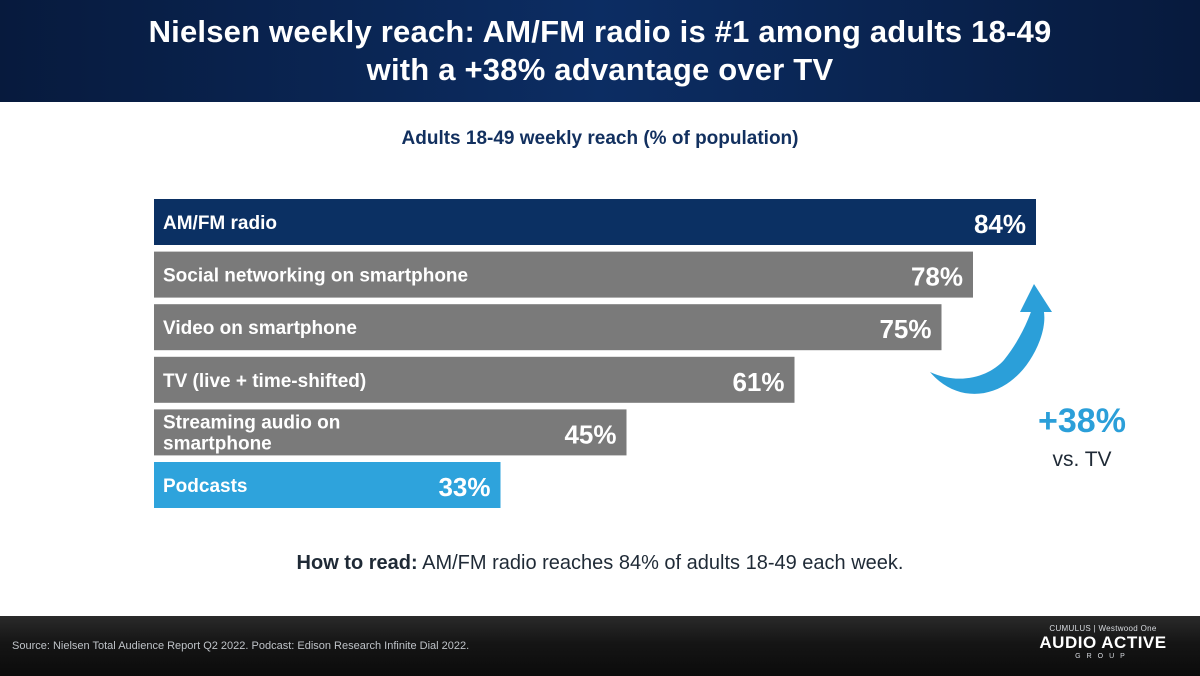 This screenshot has height=676, width=1200. What do you see at coordinates (464, 487) in the screenshot?
I see `bar-value-podcasts: 33%` at bounding box center [464, 487].